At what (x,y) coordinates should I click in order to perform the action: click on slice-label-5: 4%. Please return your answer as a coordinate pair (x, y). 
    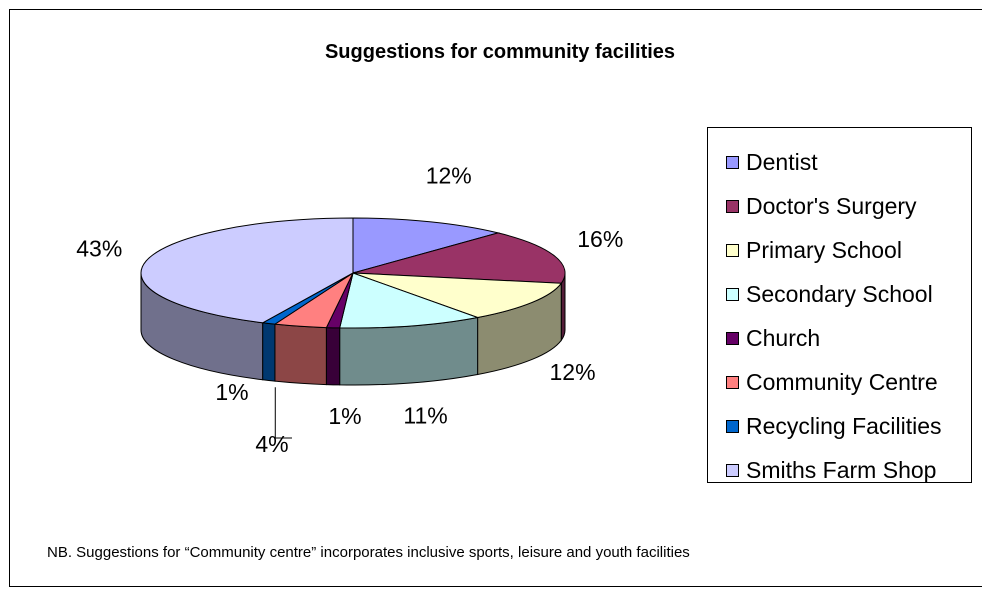
    Looking at the image, I should click on (271, 444).